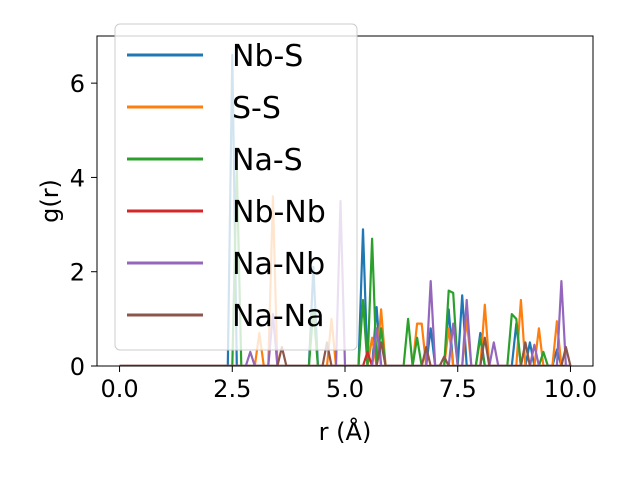  I want to click on x-axis-label: r (Å), so click(345, 431).